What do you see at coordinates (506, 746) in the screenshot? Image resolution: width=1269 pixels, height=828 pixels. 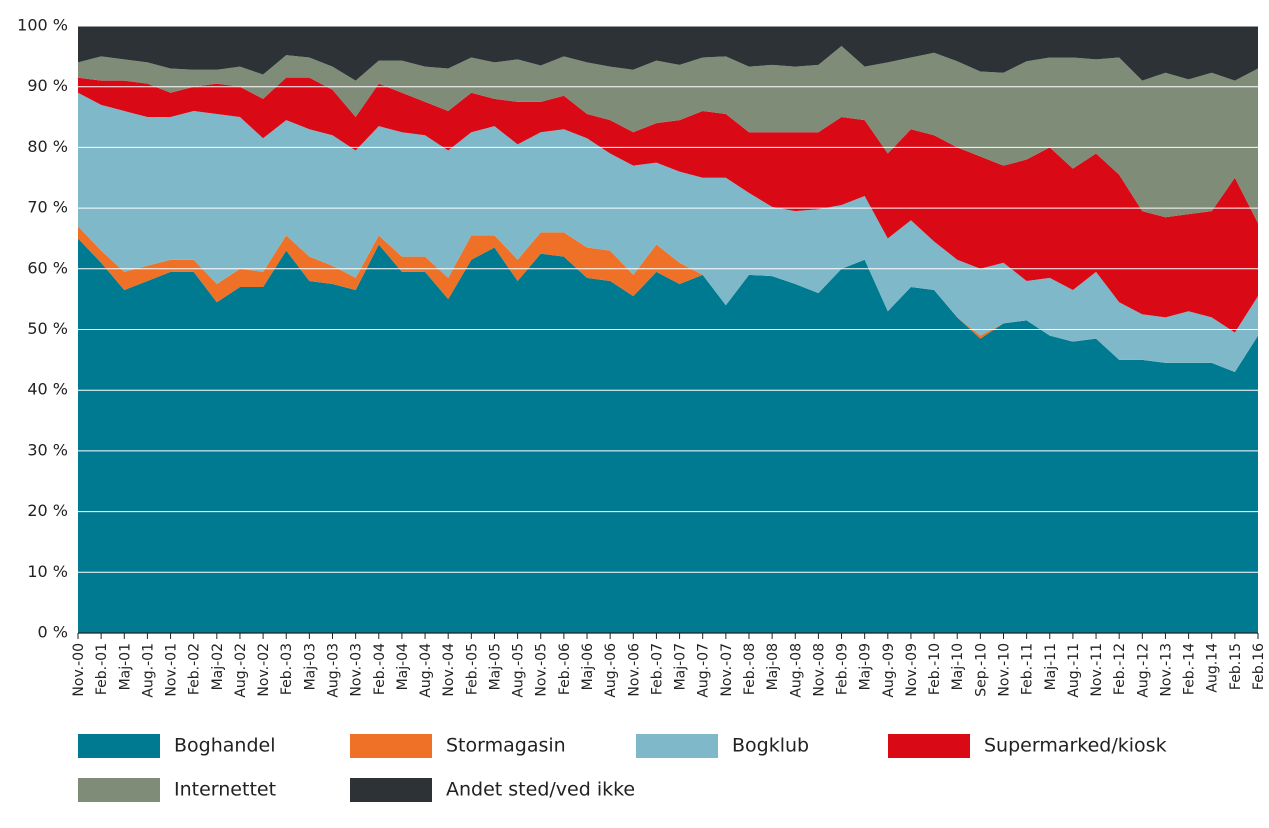 I see `legend-label: Stormagasin` at bounding box center [506, 746].